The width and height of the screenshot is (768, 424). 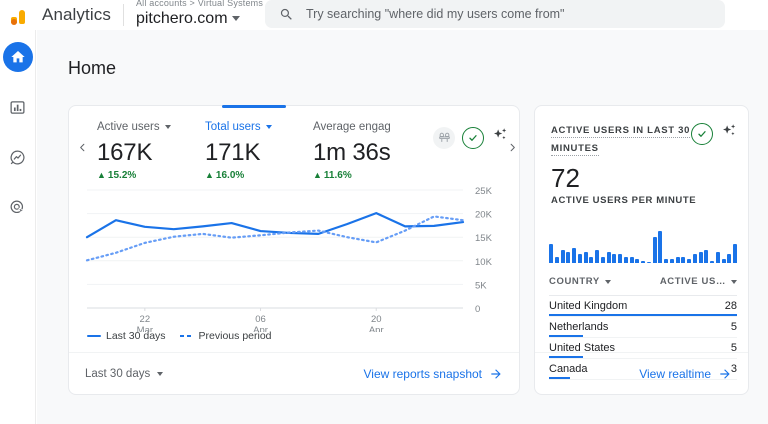 I want to click on explore-compass-icon, so click(x=17, y=157).